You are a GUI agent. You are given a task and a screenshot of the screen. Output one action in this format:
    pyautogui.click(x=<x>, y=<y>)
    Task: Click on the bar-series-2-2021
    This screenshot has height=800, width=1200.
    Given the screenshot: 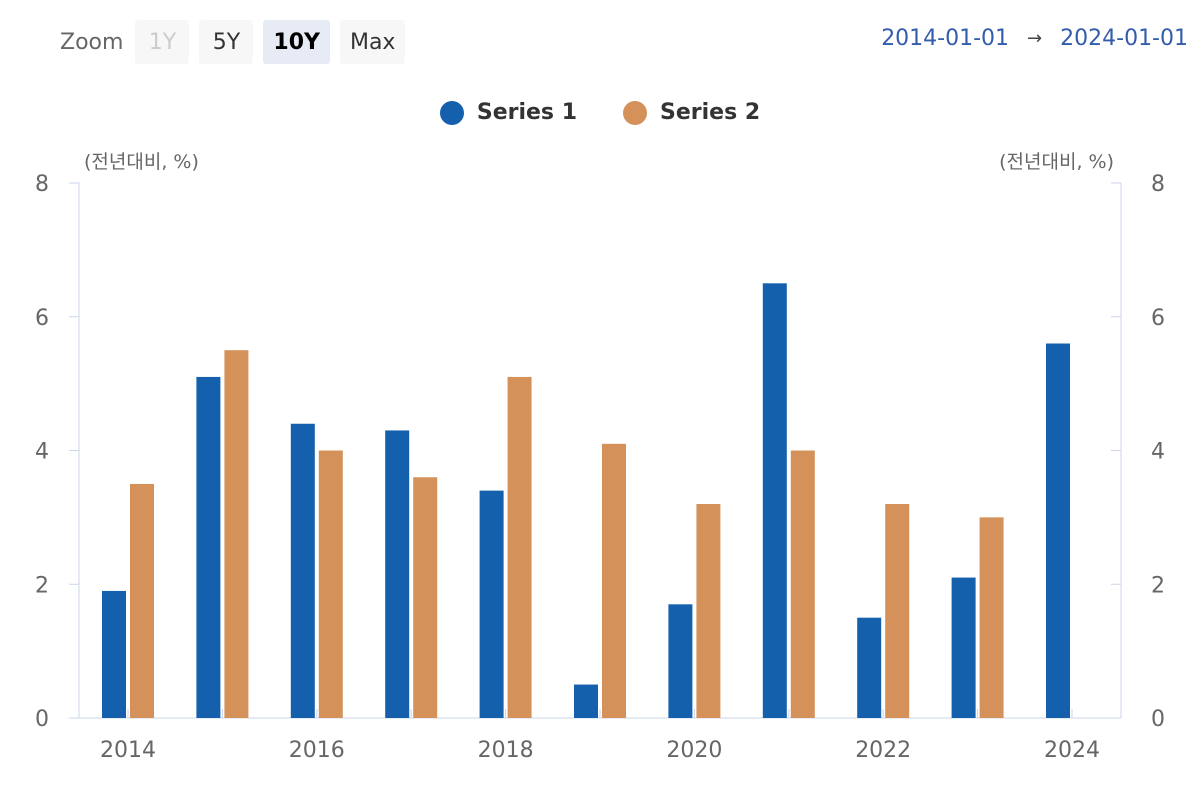 What is the action you would take?
    pyautogui.click(x=802, y=584)
    